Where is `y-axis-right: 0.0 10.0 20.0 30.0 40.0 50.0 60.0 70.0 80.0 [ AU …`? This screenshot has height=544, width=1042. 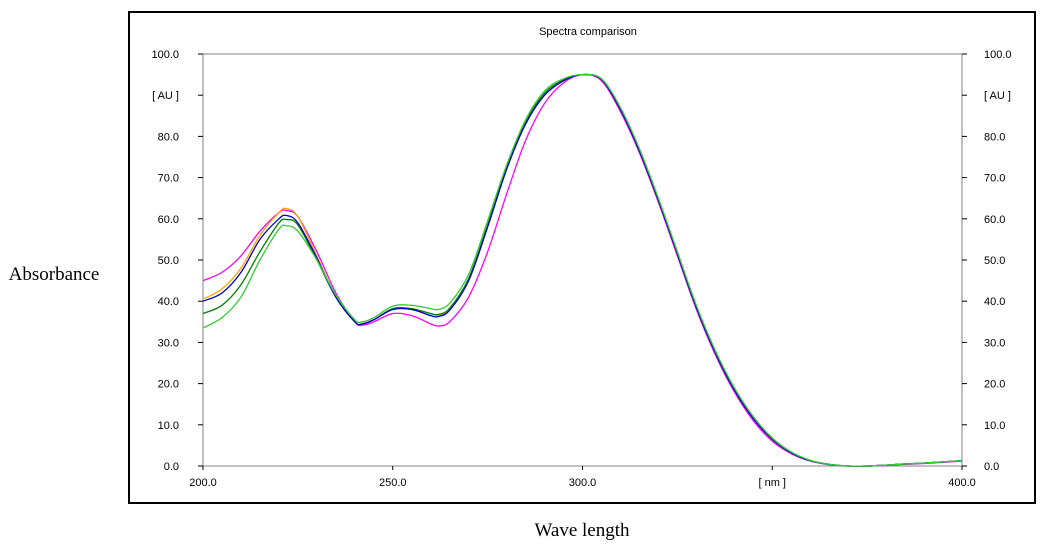 y-axis-right: 0.0 10.0 20.0 30.0 40.0 50.0 60.0 70.0 80.0 [ AU … is located at coordinates (987, 261).